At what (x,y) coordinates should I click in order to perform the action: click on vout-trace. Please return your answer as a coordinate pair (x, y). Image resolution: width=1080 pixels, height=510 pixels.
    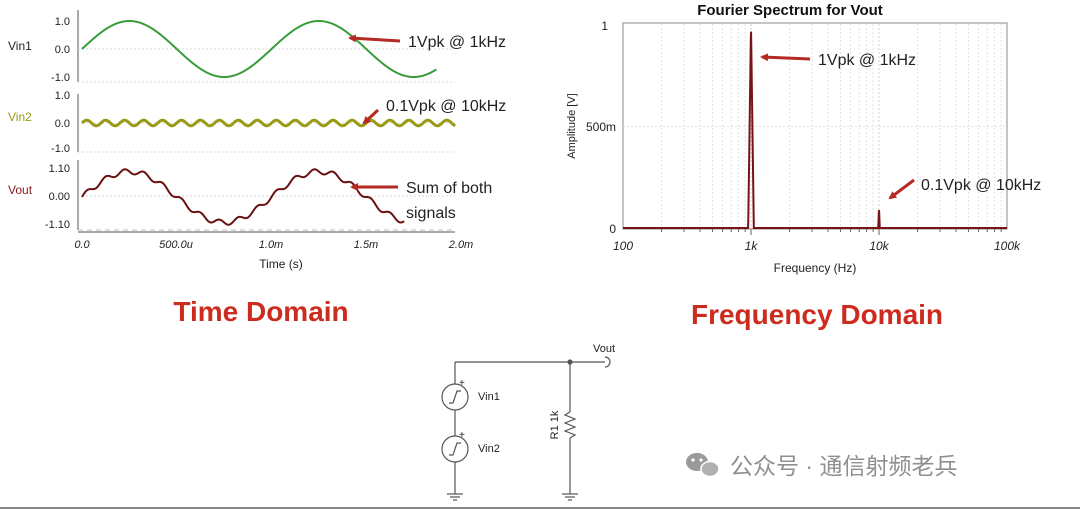
    Looking at the image, I should click on (243, 197).